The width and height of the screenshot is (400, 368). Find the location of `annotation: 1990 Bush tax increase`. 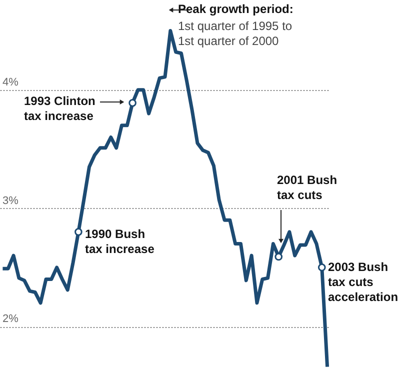

annotation: 1990 Bush tax increase is located at coordinates (120, 241).